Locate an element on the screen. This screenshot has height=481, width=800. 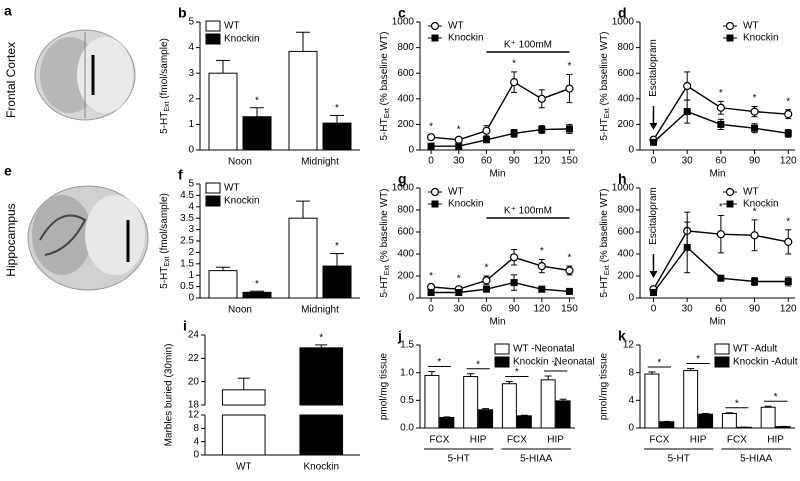
group-label: 5-HT is located at coordinates (679, 459).